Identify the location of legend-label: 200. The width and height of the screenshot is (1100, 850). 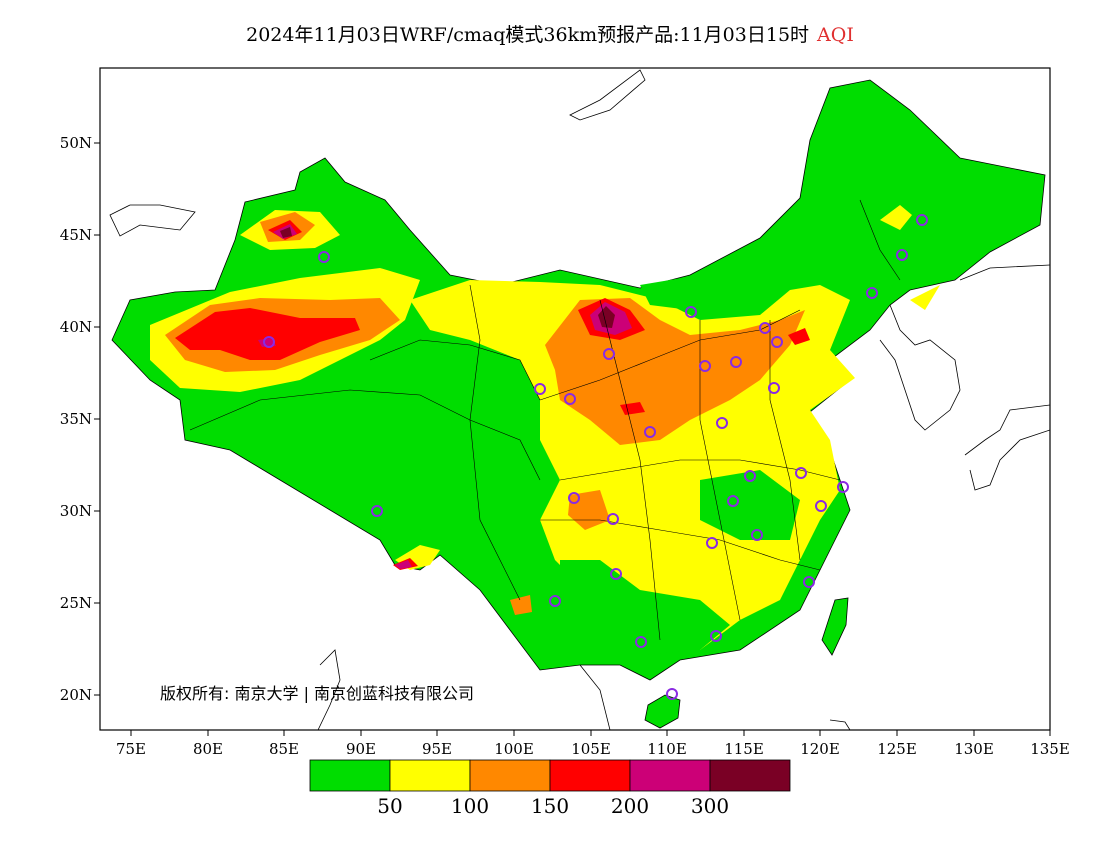
(630, 806).